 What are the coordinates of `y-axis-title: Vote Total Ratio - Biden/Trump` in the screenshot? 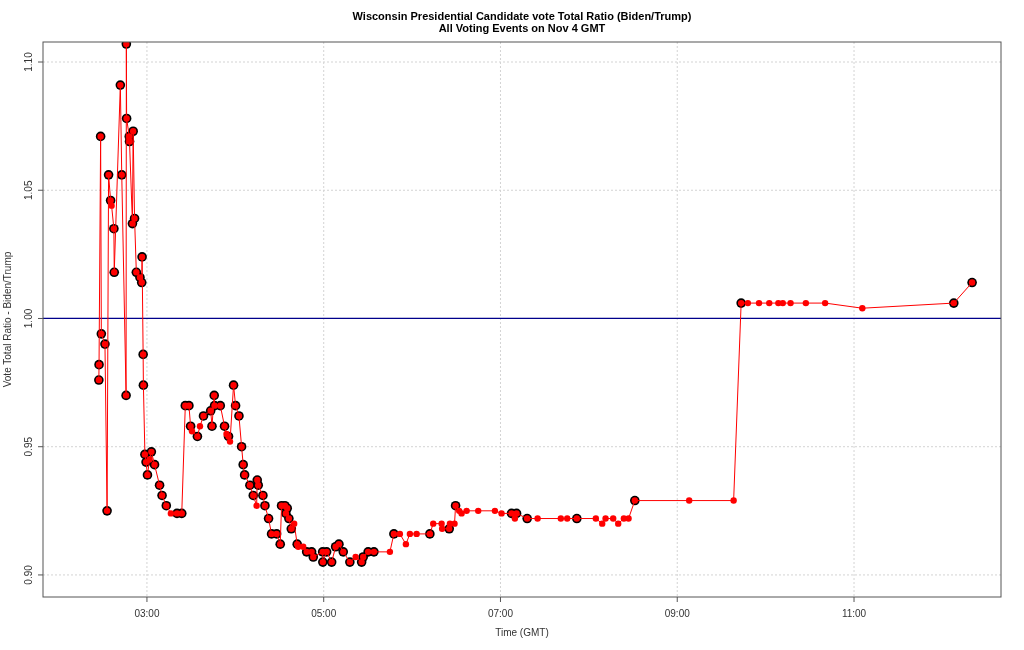 It's located at (7, 319).